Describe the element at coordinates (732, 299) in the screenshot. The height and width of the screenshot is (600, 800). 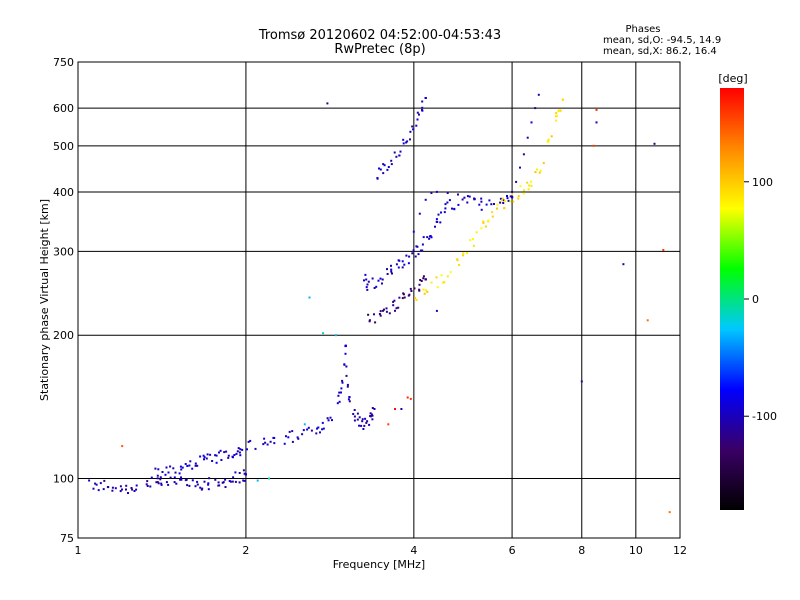
I see `colorbar` at that location.